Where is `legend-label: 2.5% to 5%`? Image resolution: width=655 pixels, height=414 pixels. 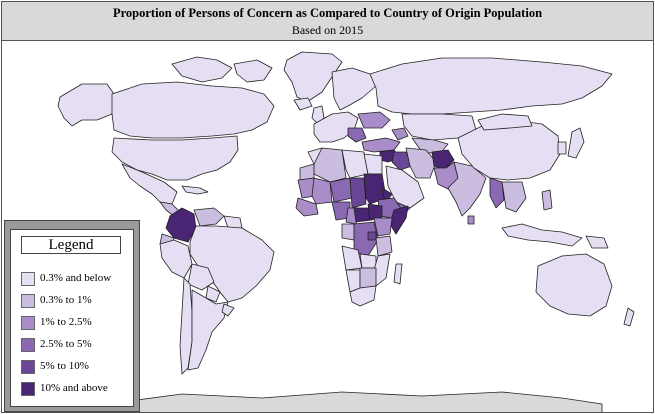 legend-label: 2.5% to 5% is located at coordinates (66, 344).